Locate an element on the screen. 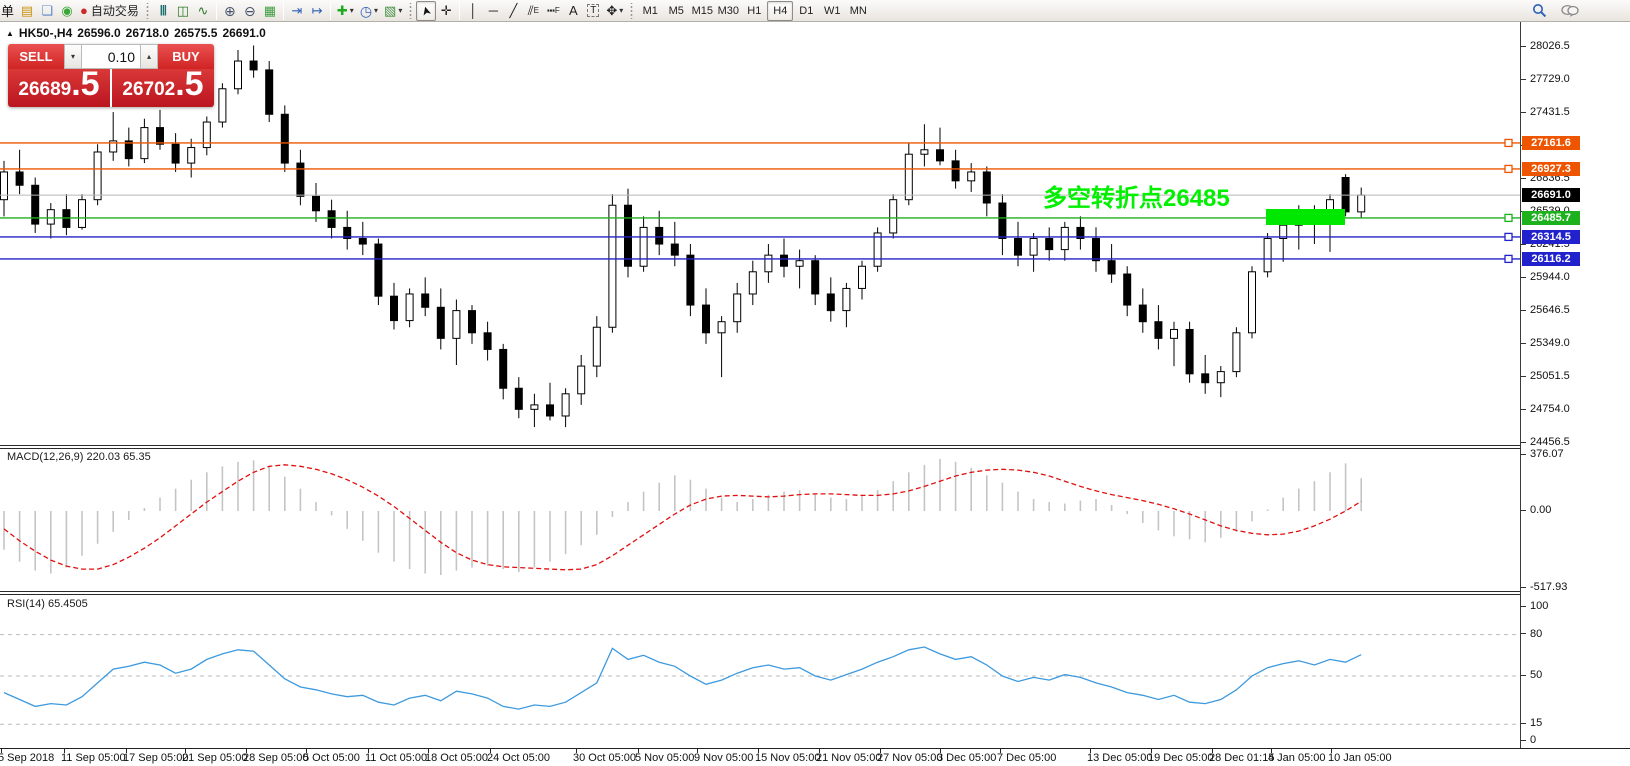  chat-button is located at coordinates (1570, 11).